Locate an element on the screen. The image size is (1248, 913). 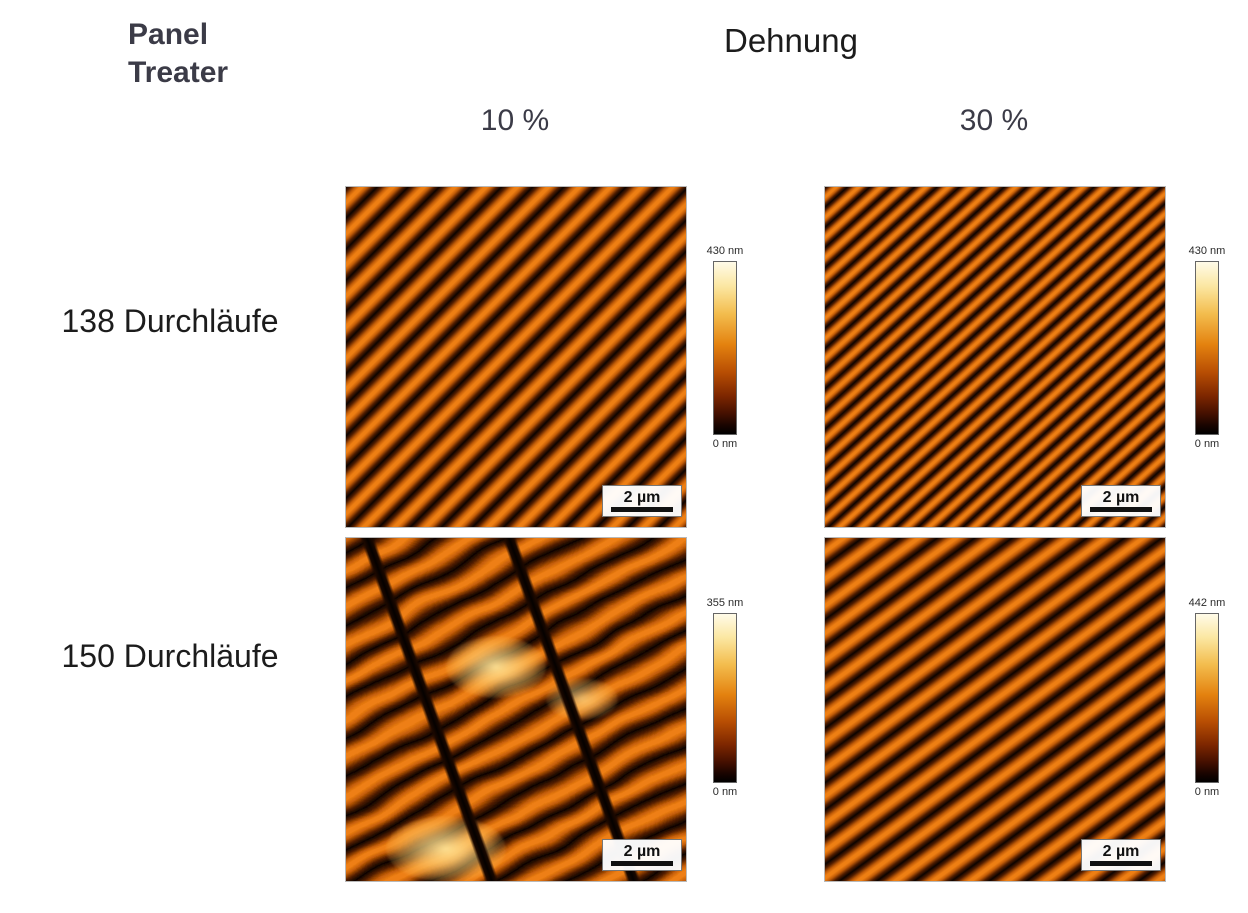
colorbar-138-10: 430 nm 0 nm is located at coordinates (725, 347).